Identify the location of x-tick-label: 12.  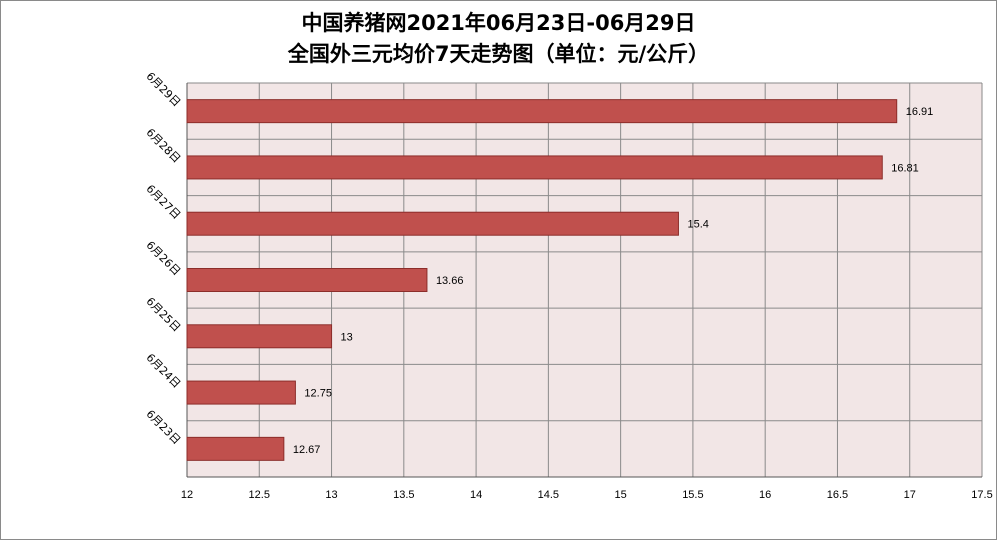
(187, 495).